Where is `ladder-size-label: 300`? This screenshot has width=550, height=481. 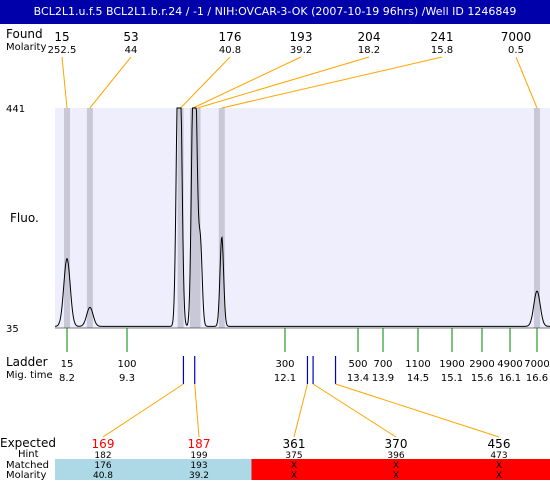 ladder-size-label: 300 is located at coordinates (284, 364).